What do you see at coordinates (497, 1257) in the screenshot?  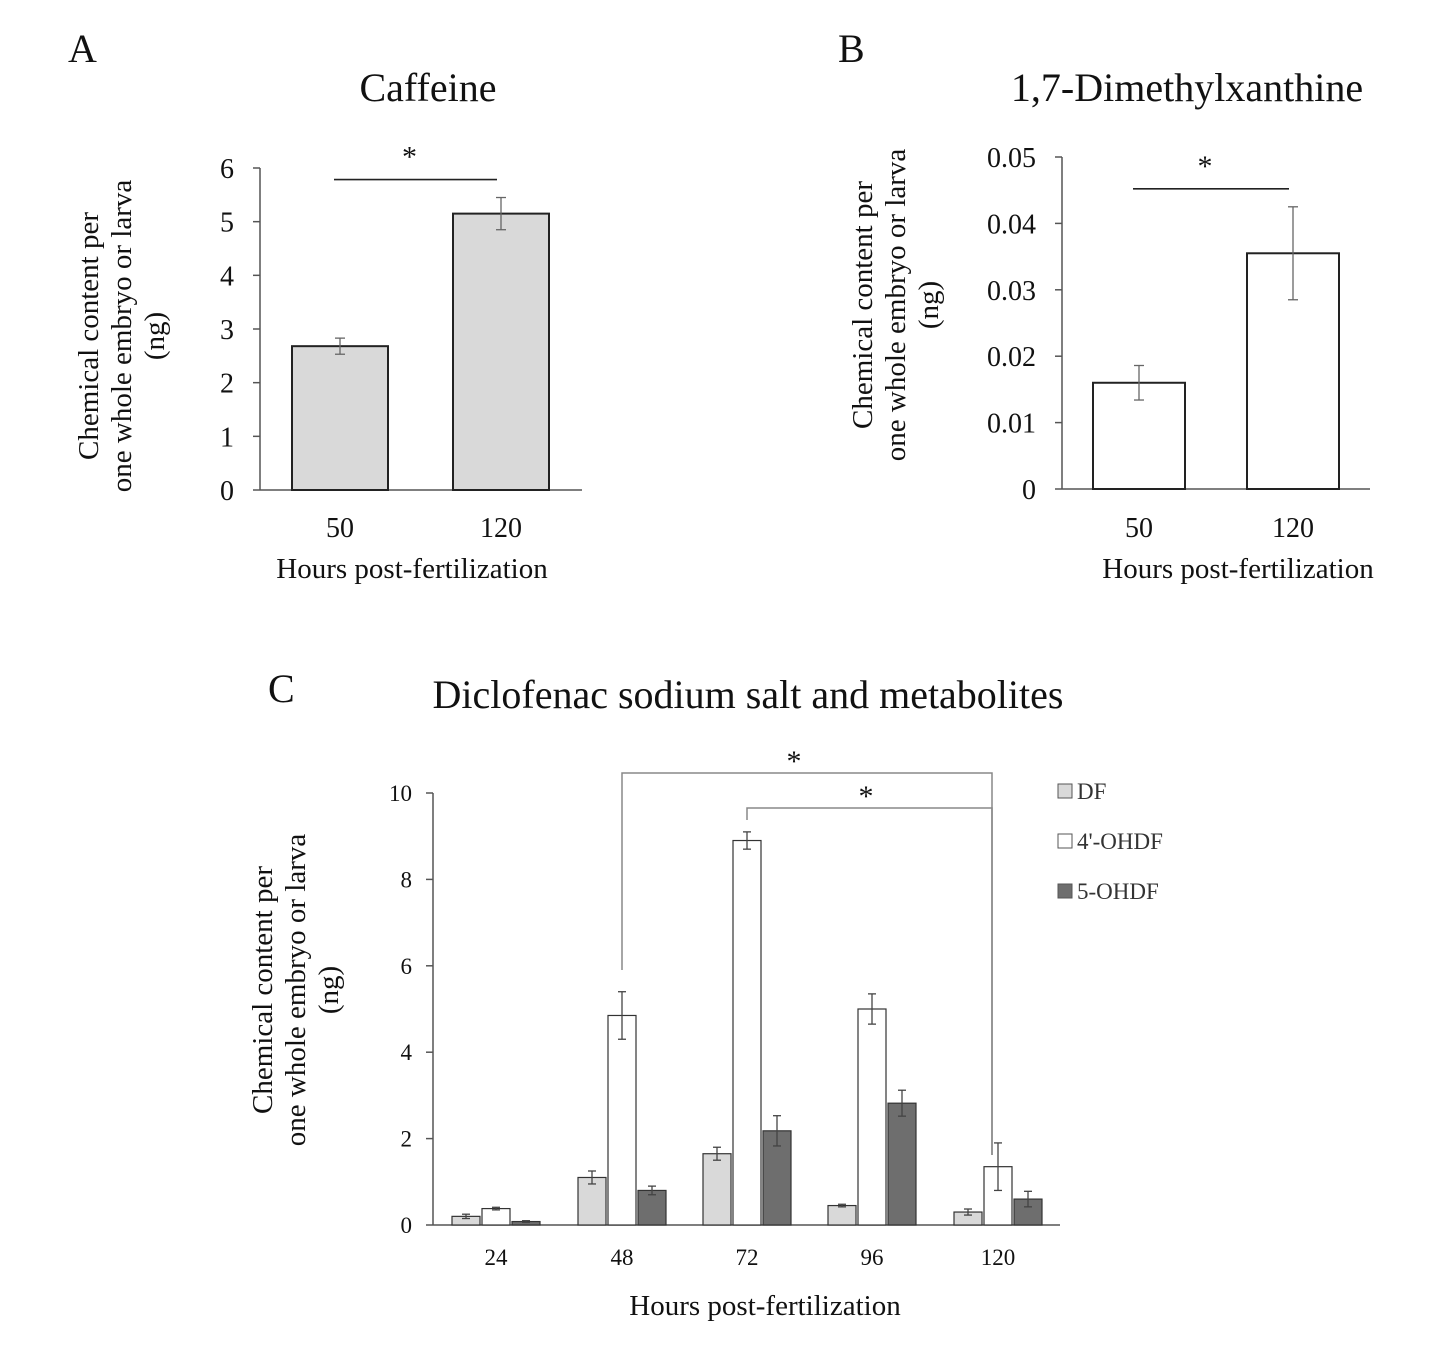 I see `x-tick-label: 24` at bounding box center [497, 1257].